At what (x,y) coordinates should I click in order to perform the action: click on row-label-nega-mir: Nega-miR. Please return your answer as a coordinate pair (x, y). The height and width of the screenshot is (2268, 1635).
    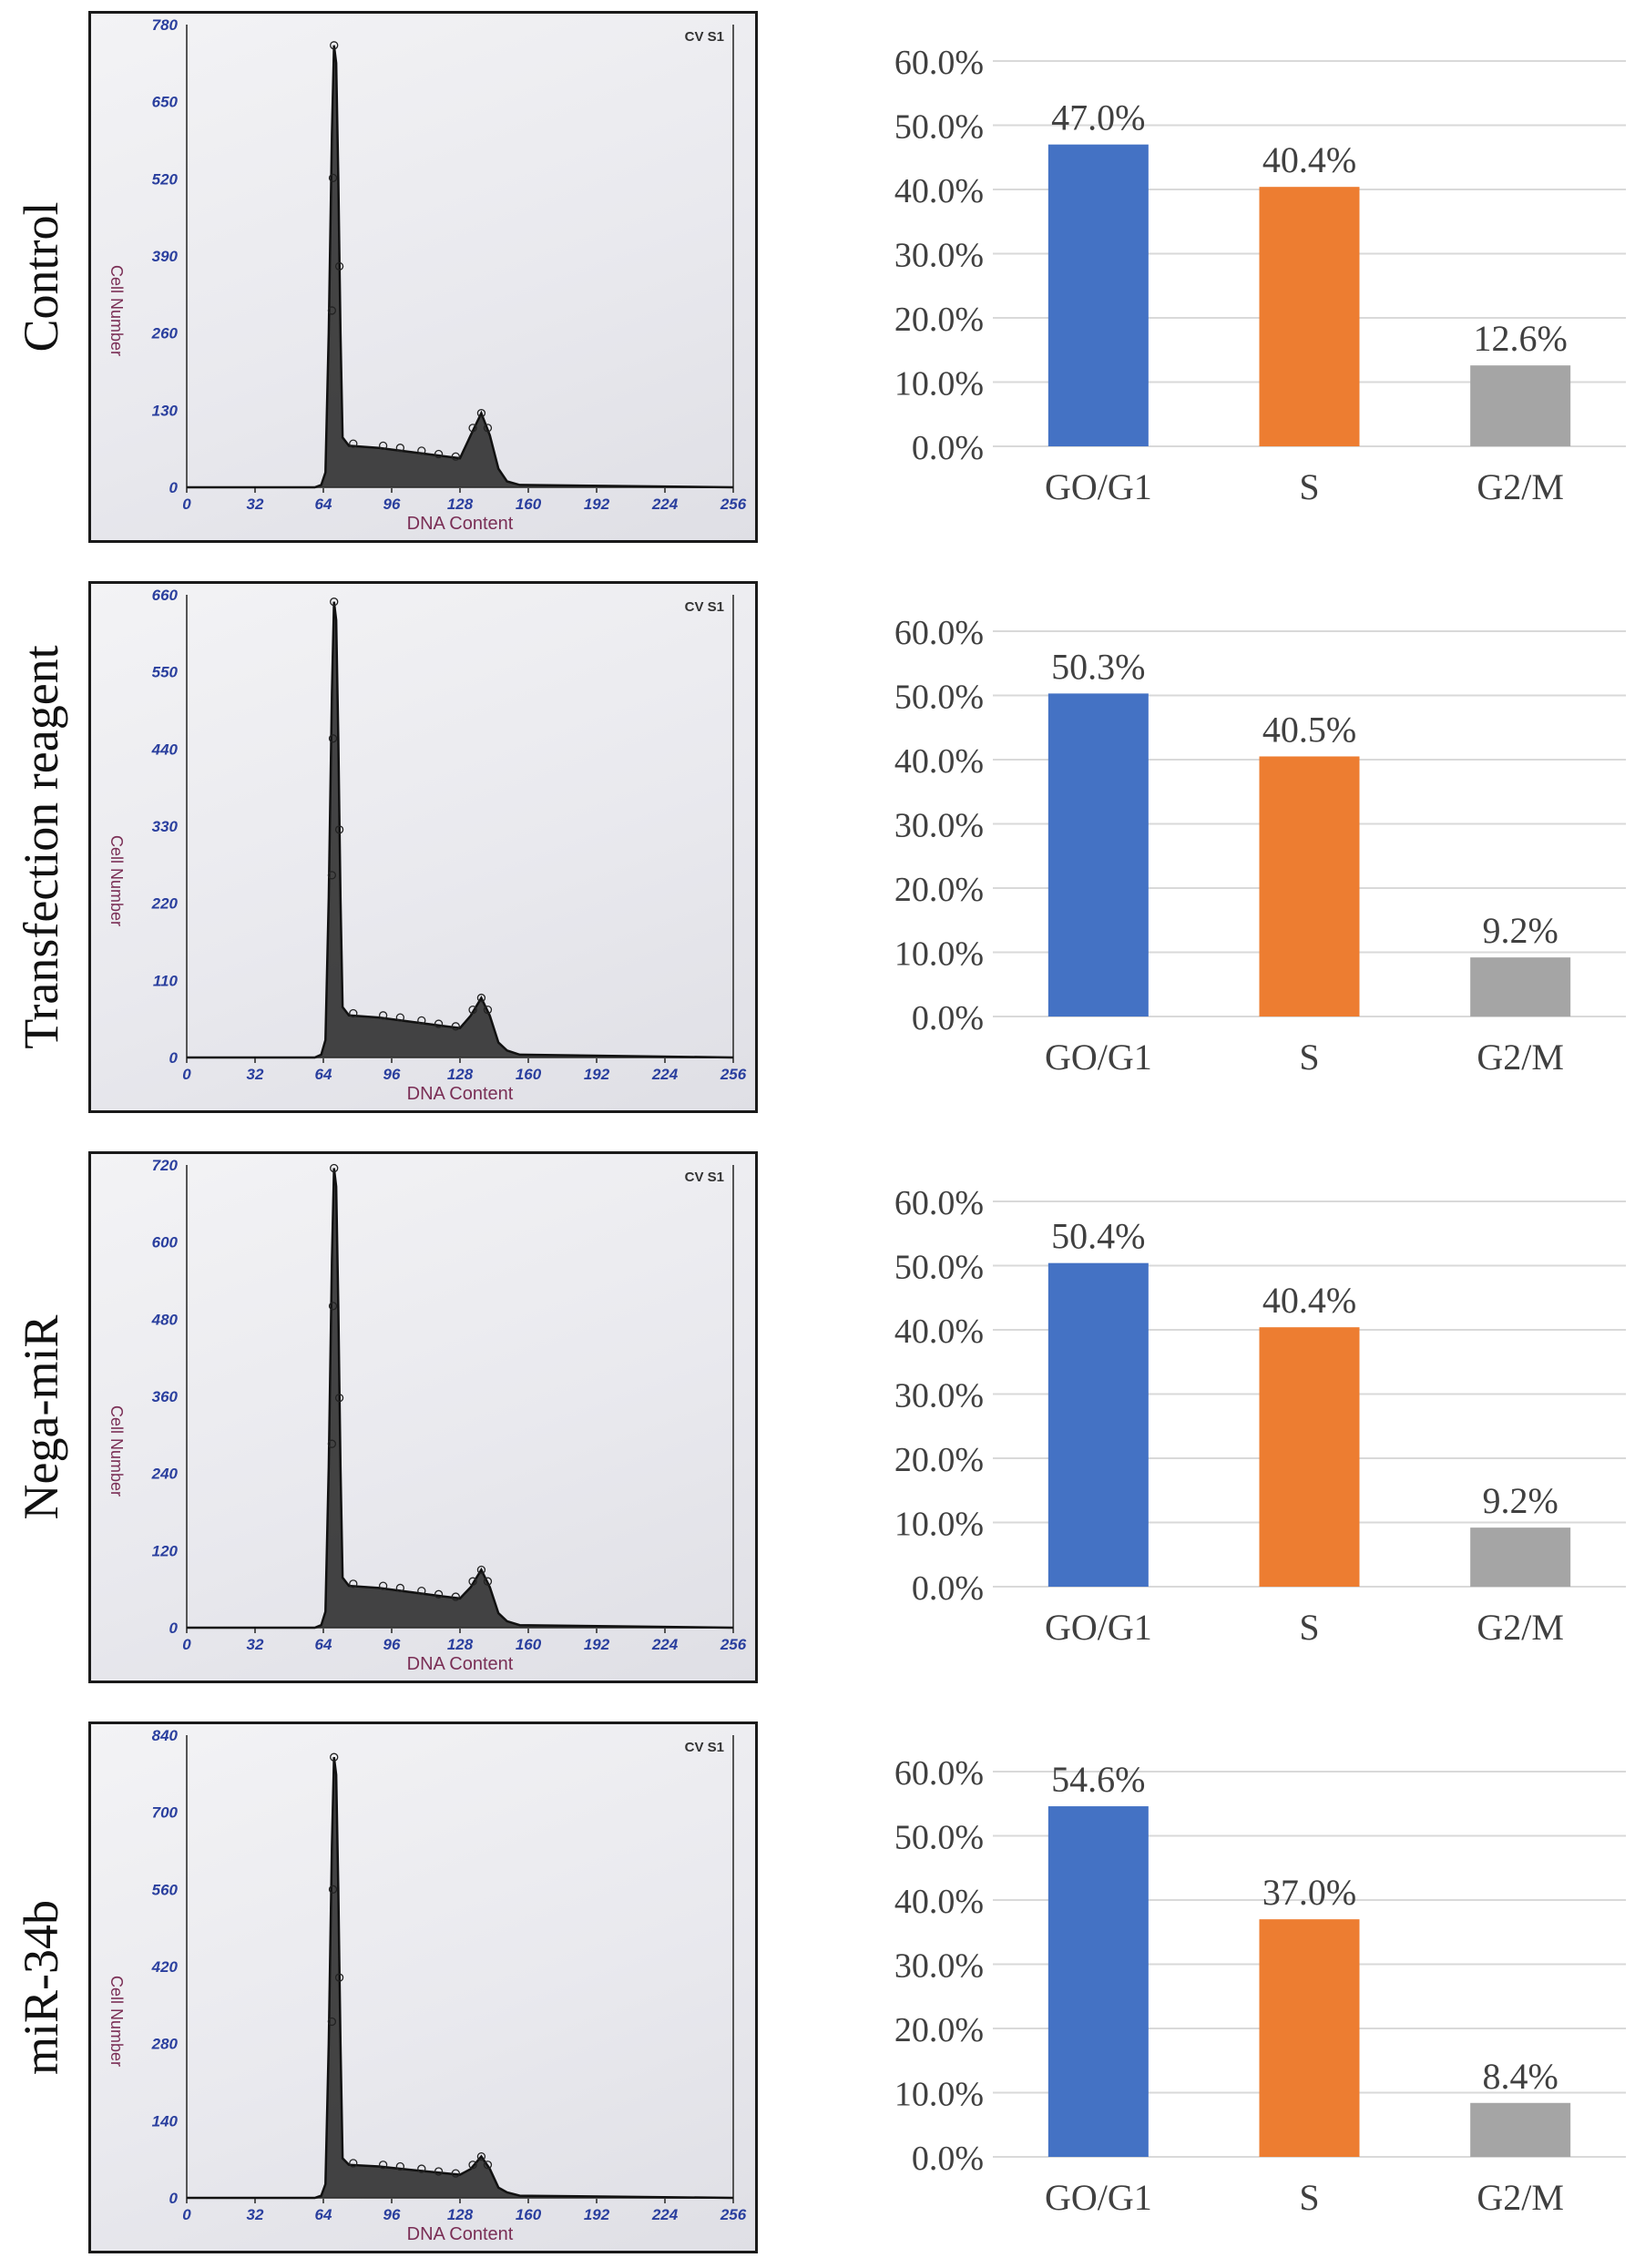
    Looking at the image, I should click on (41, 1417).